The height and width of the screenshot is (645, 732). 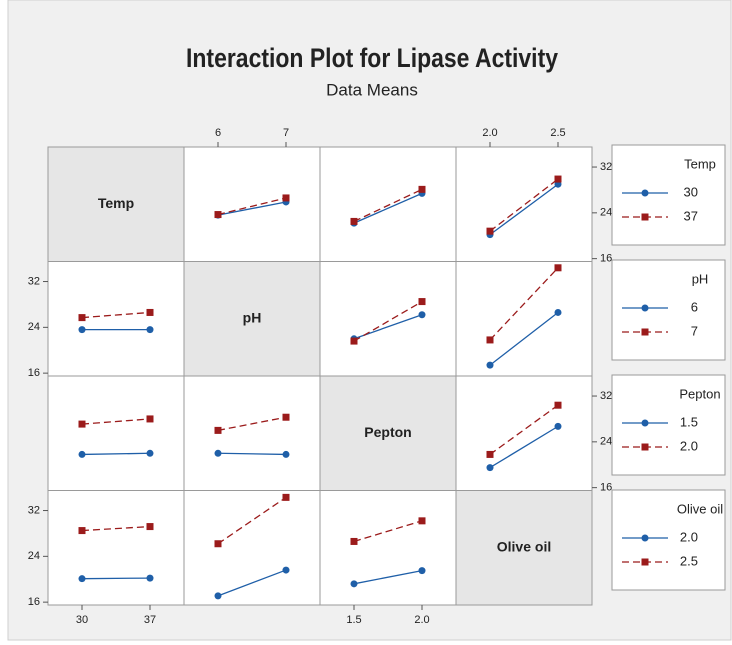 What do you see at coordinates (372, 89) in the screenshot?
I see `chart-subtitle: Data Means` at bounding box center [372, 89].